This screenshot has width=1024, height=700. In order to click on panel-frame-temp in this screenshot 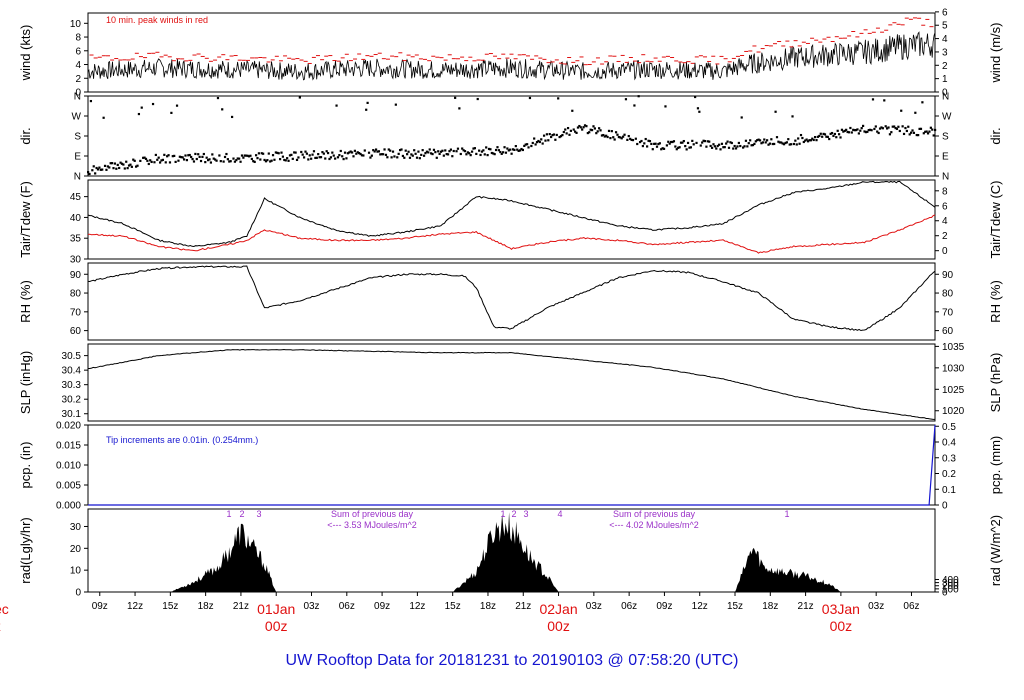, I will do `click(511, 219)`.